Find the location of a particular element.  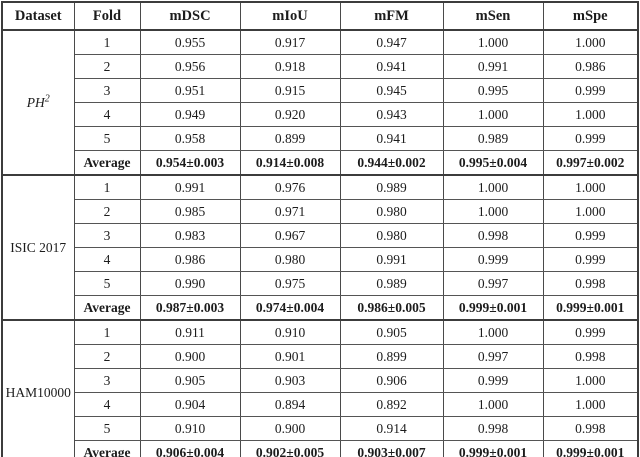

metric-value-cell: 0.920 is located at coordinates (290, 114).